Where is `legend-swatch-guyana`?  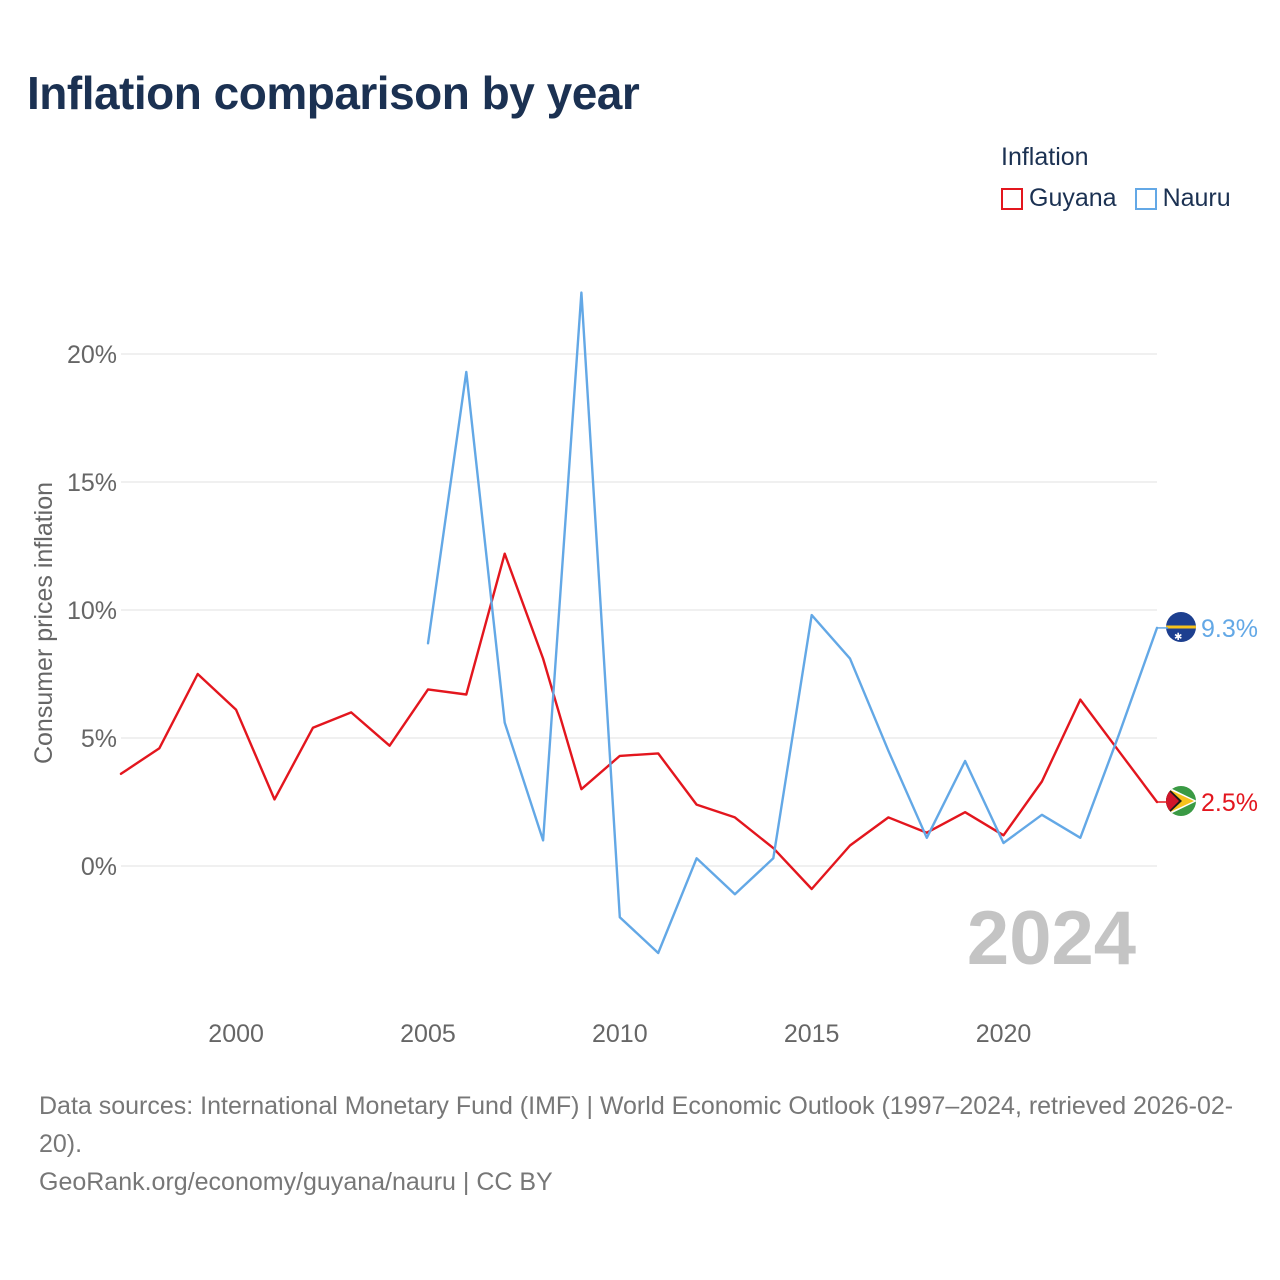
legend-swatch-guyana is located at coordinates (1012, 198).